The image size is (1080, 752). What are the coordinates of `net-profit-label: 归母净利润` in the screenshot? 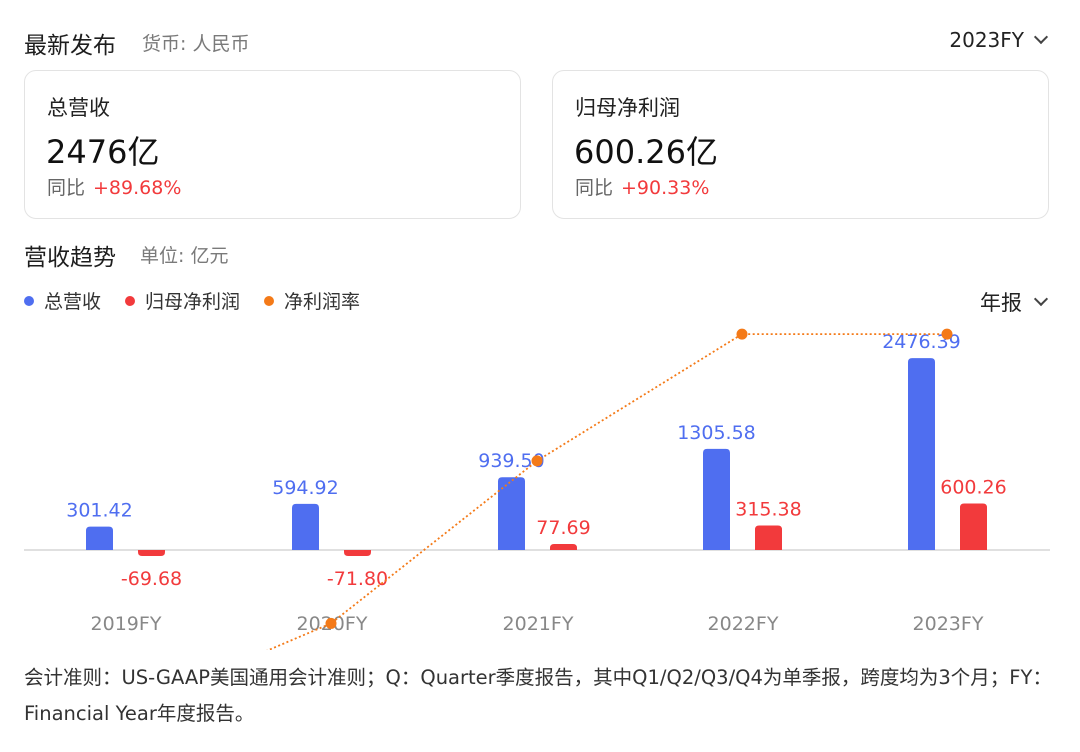 It's located at (627, 108).